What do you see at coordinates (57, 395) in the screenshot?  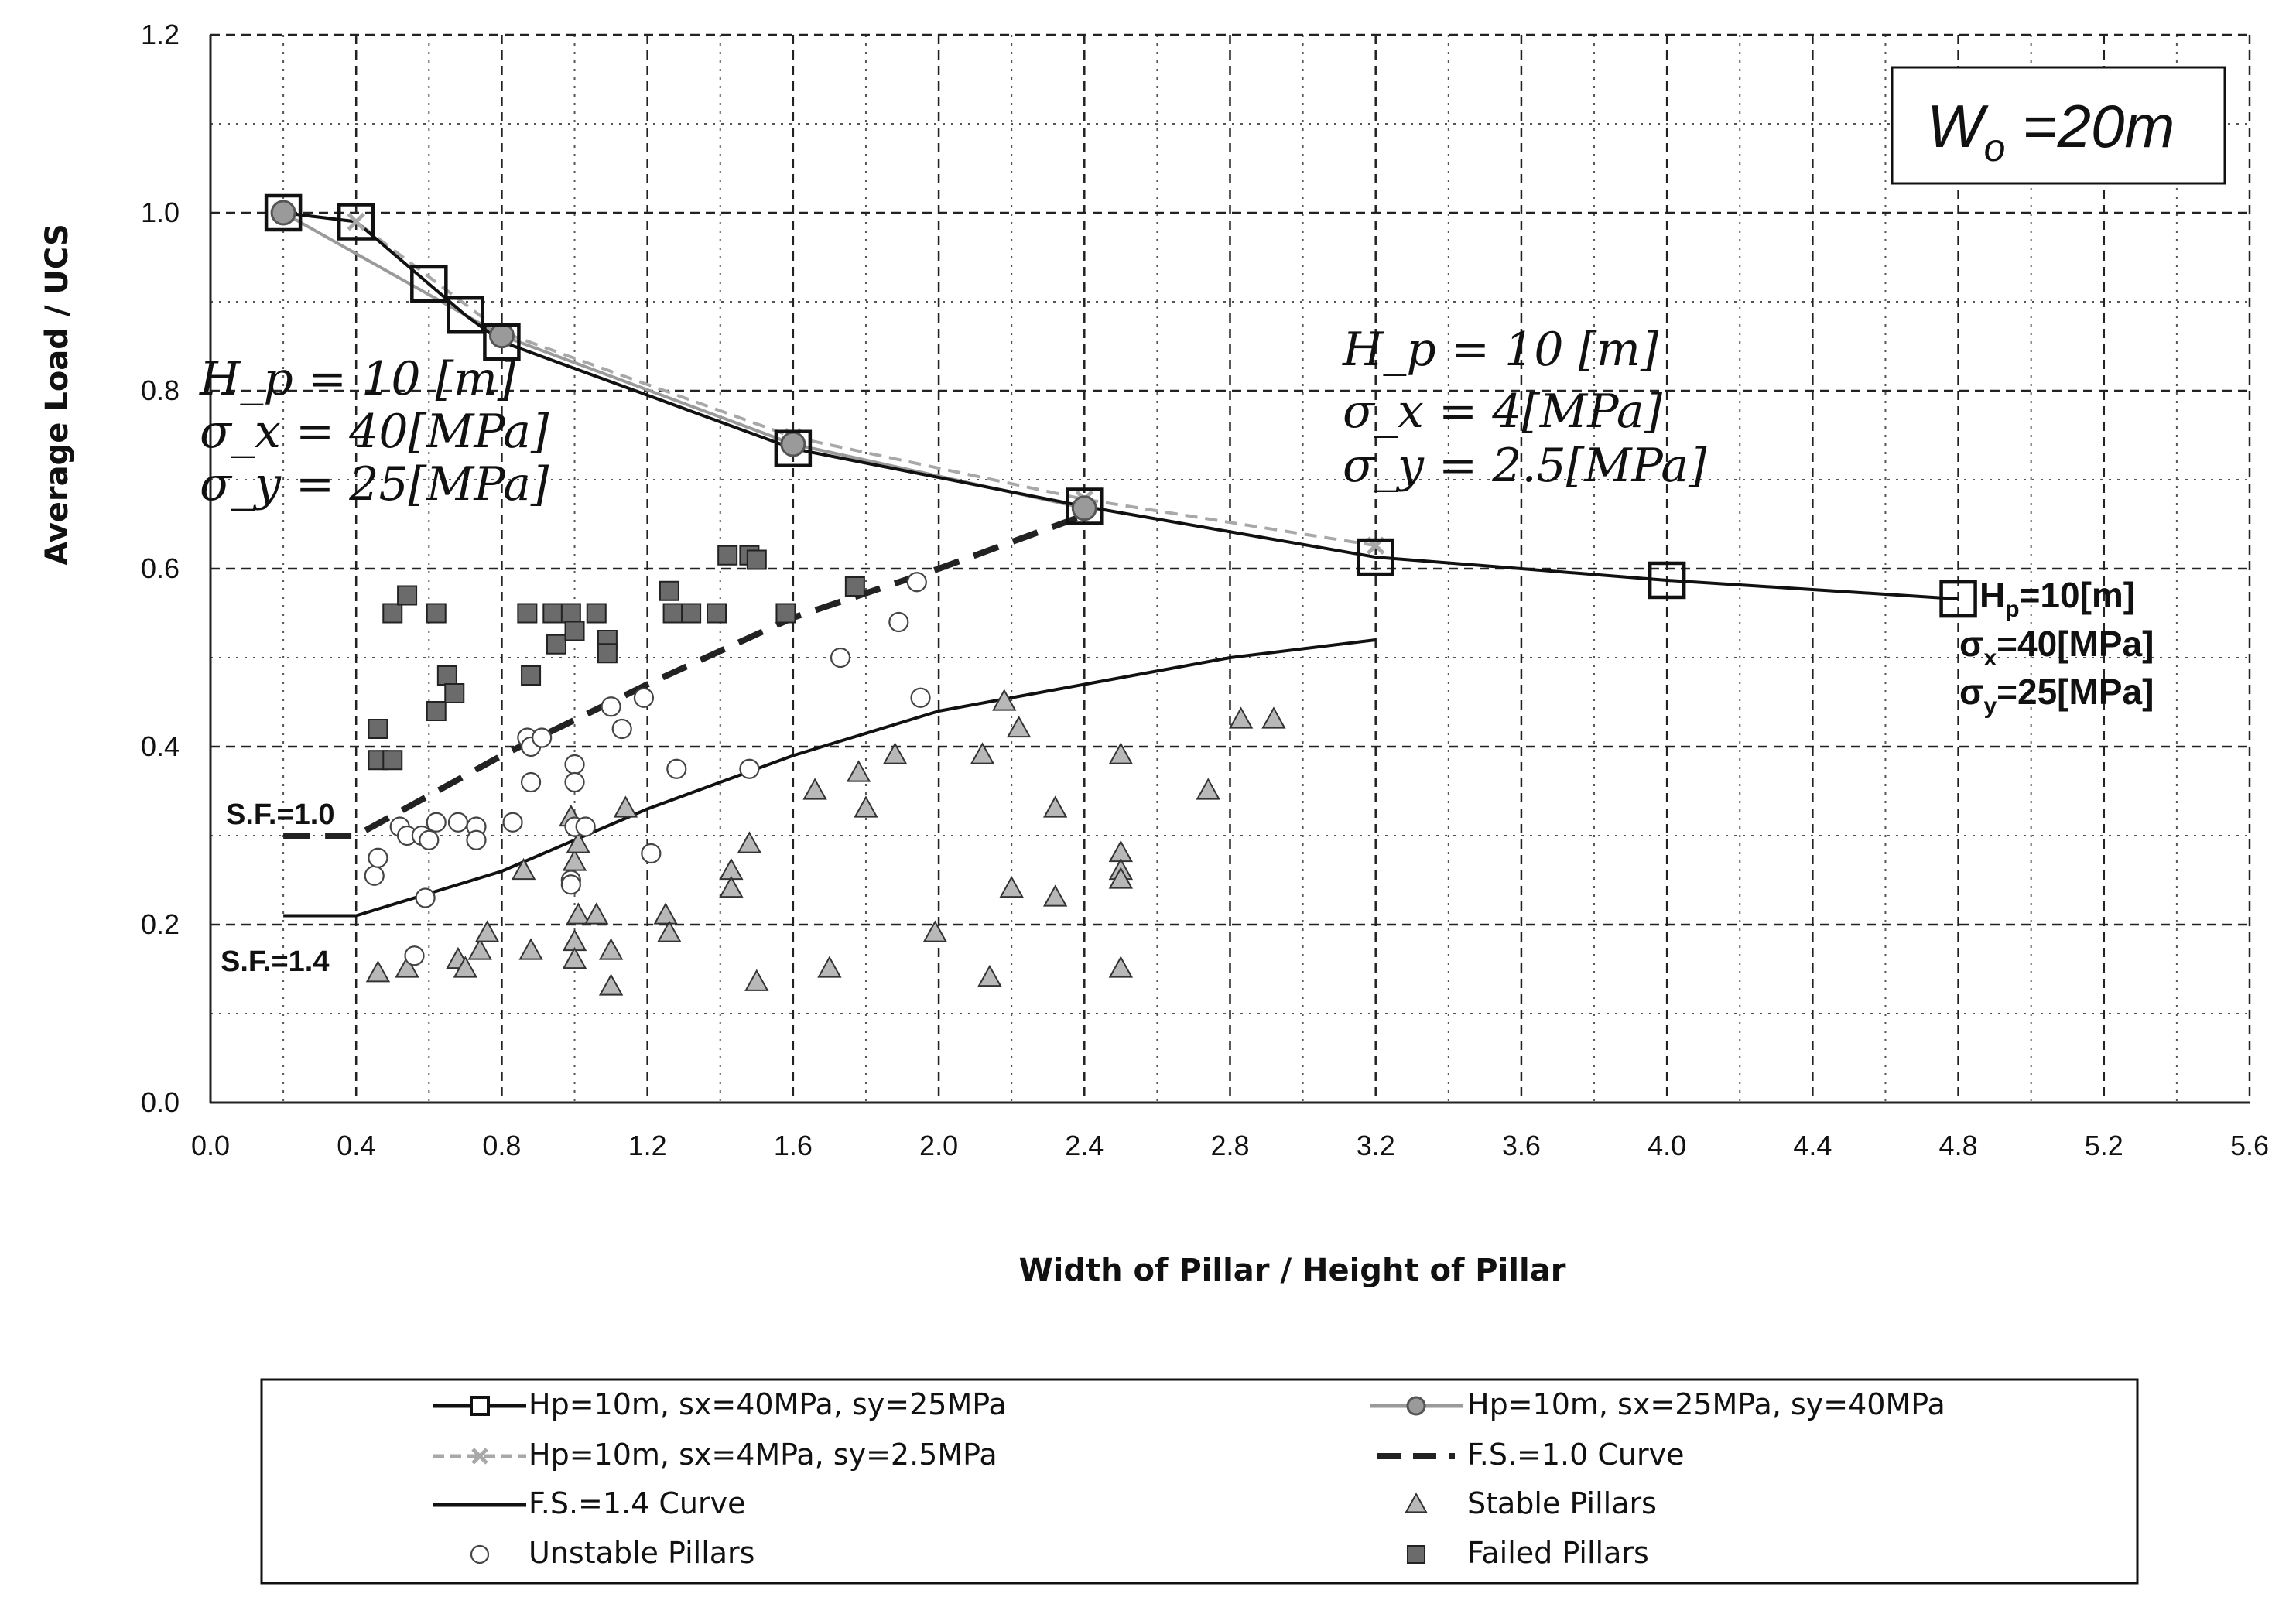 I see `y-axis-label: Average Load / UCS` at bounding box center [57, 395].